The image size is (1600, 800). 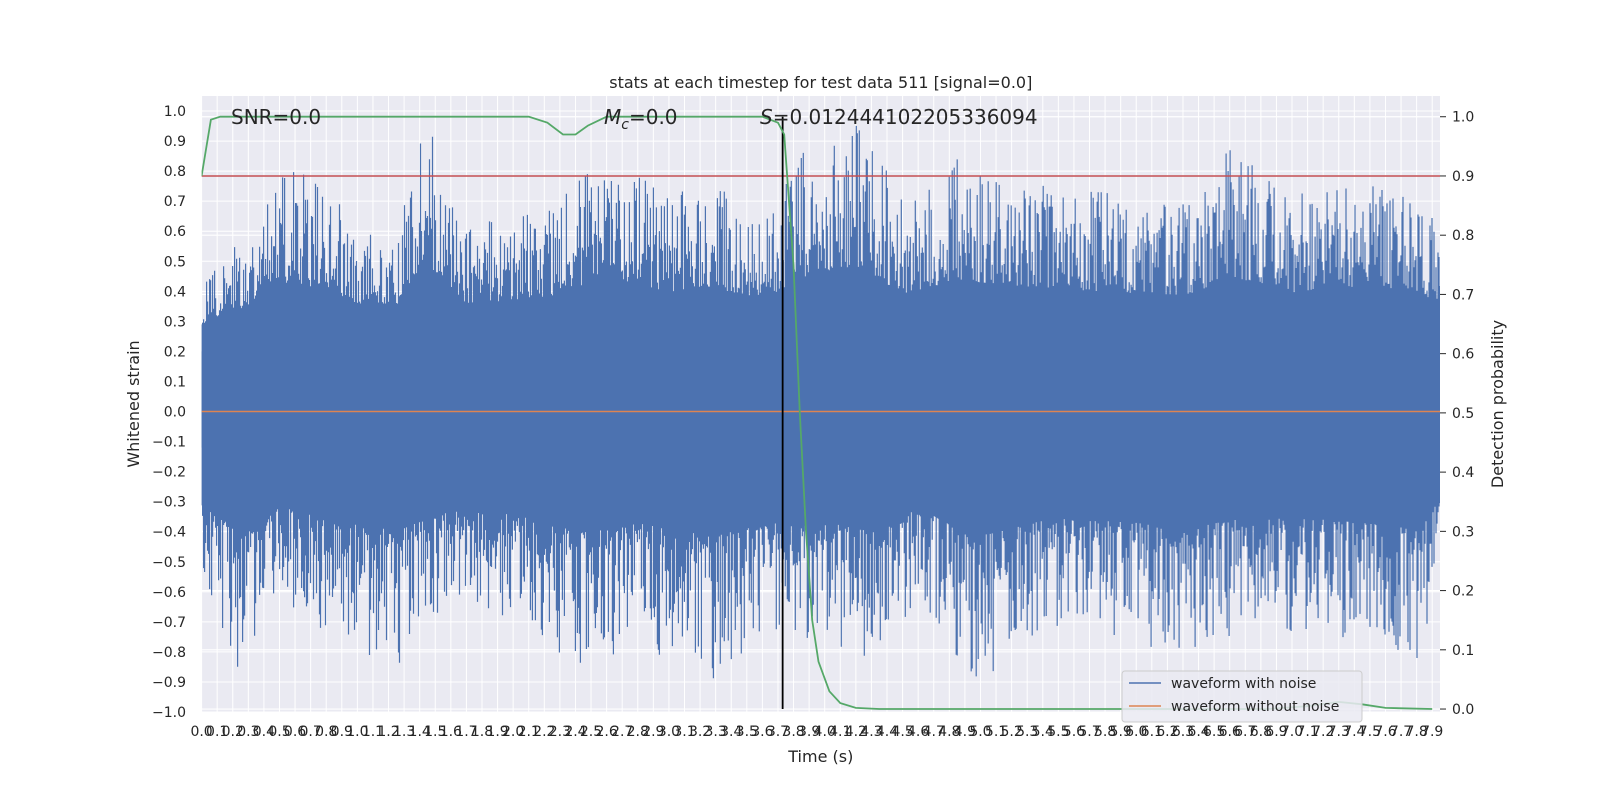 I want to click on statistic-value: =0.012444102205336094, so click(x=905, y=117).